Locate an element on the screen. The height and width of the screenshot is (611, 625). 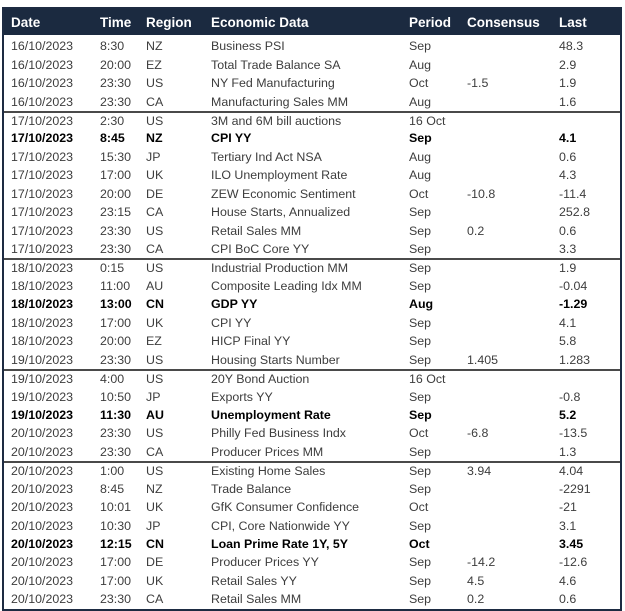
cell-economic-data: Philly Fed Business Indx is located at coordinates (278, 433).